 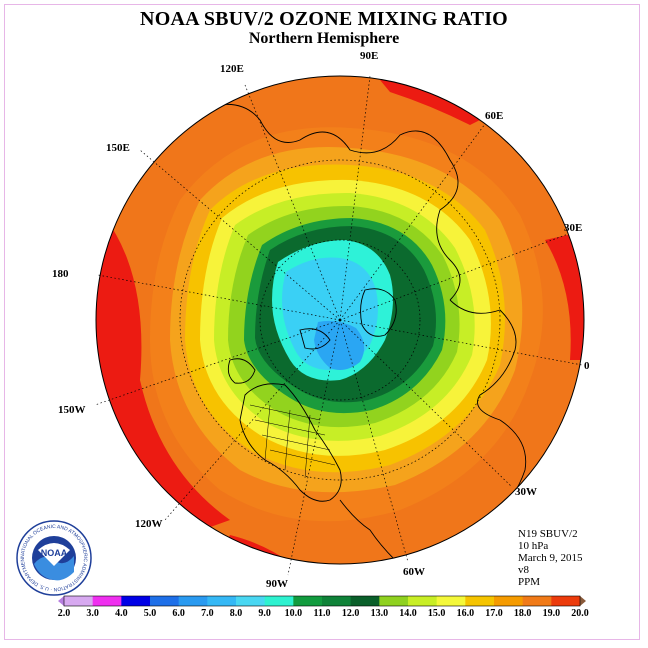 What do you see at coordinates (587, 366) in the screenshot?
I see `lon-label-0: 0` at bounding box center [587, 366].